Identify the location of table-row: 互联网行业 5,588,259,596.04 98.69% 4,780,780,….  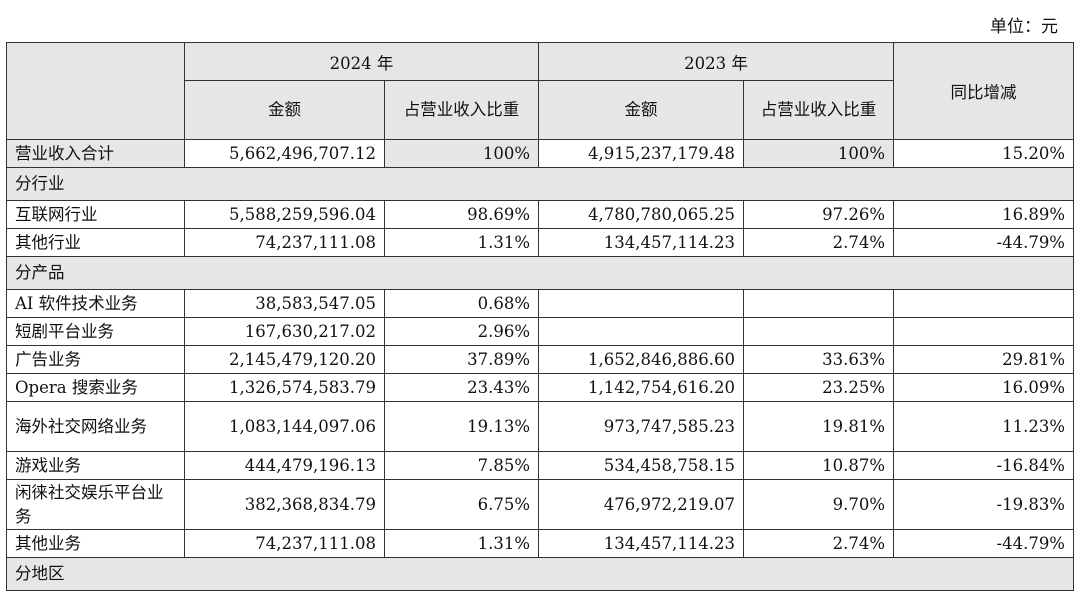
(540, 214).